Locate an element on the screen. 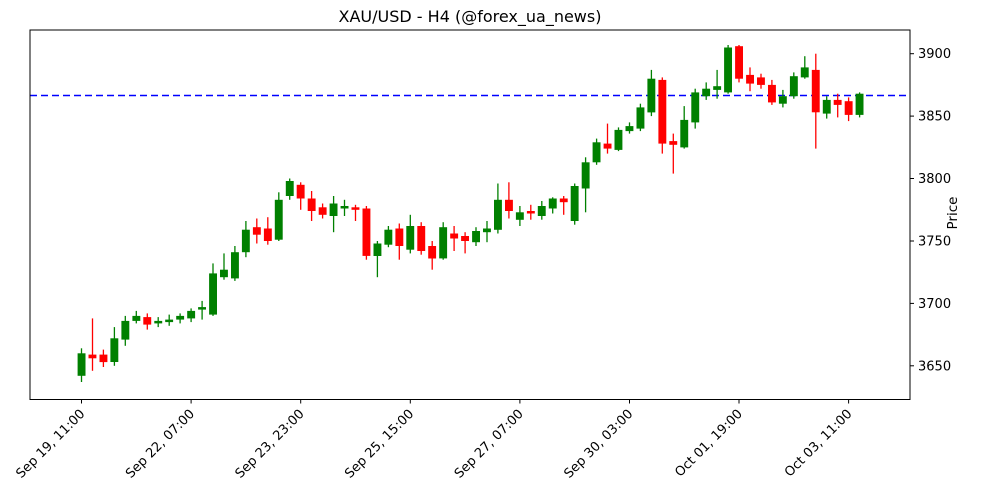 The image size is (1000, 500). x-tick-label: Sep 27, 07:00 is located at coordinates (489, 444).